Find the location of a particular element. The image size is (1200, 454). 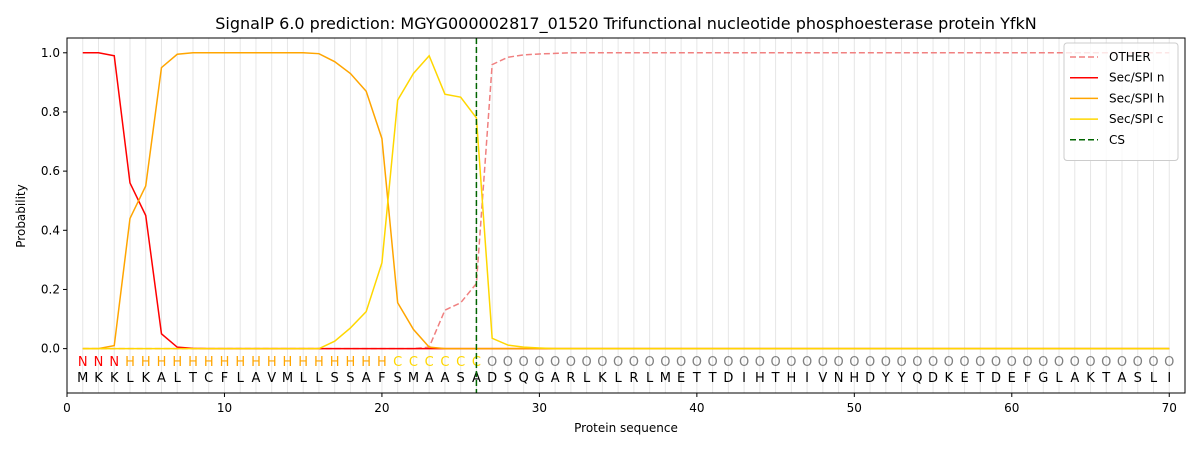

legend-label: Sec/SPI n is located at coordinates (1136, 78).